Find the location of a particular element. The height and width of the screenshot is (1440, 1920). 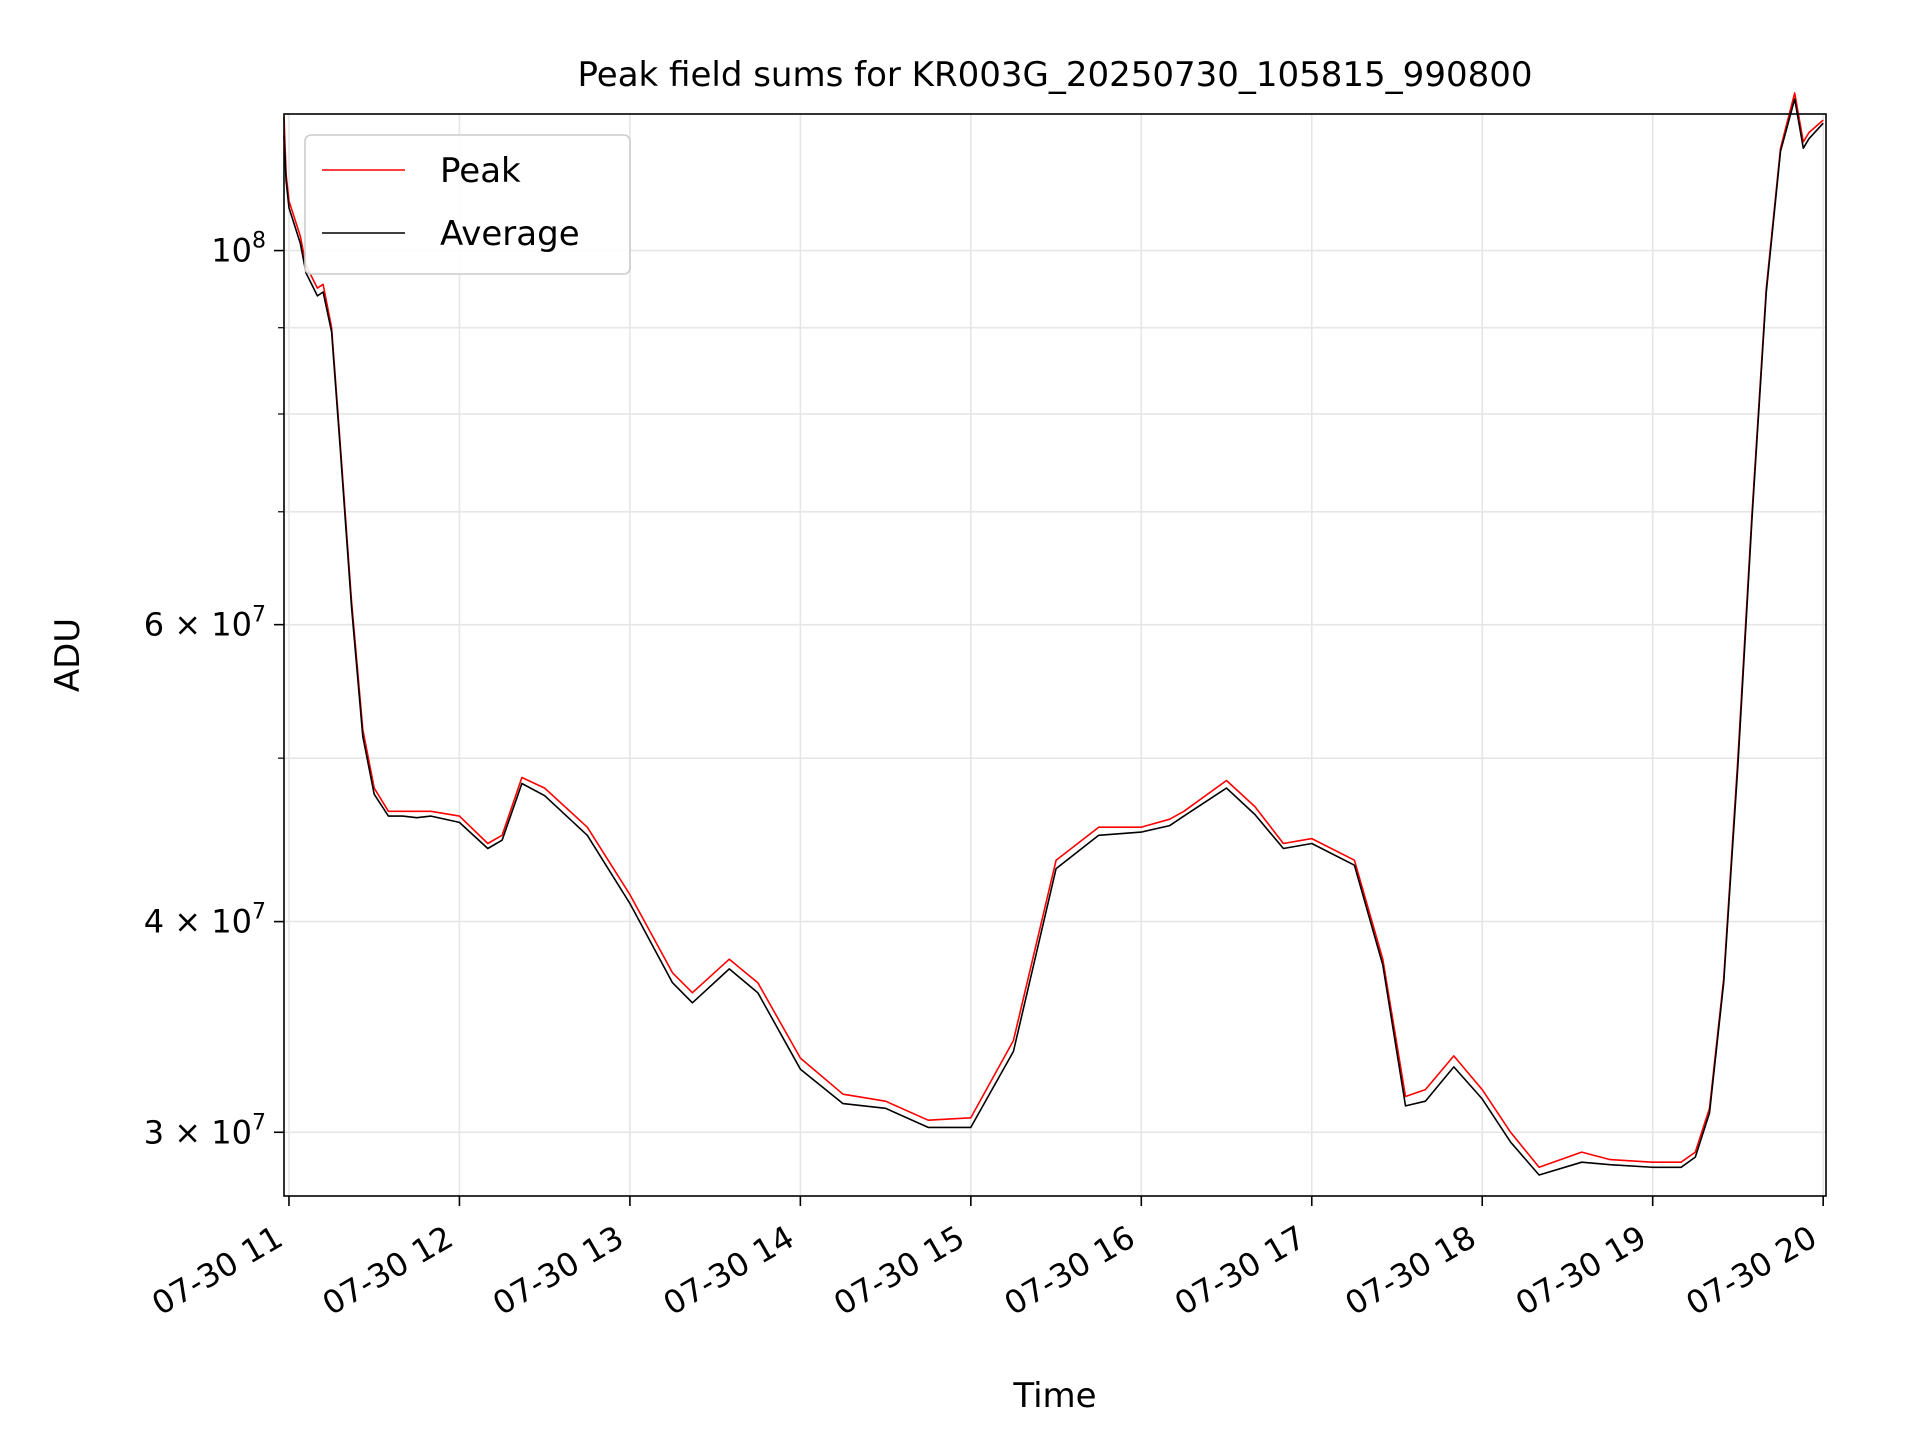

legend-label-average: Average is located at coordinates (510, 234).